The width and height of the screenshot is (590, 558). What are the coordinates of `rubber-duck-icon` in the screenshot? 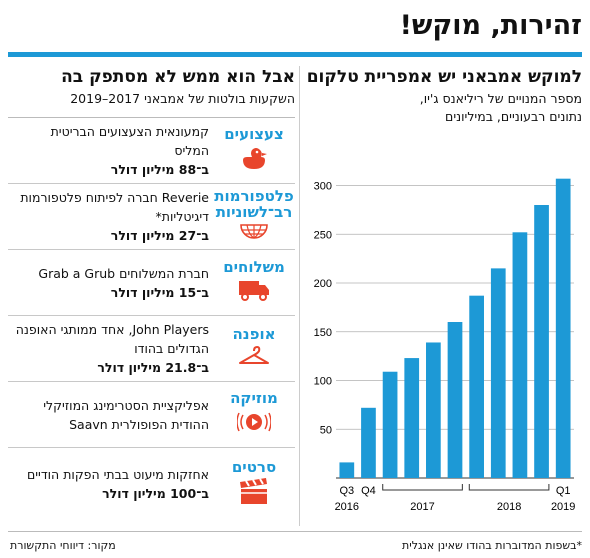 It's located at (254, 160).